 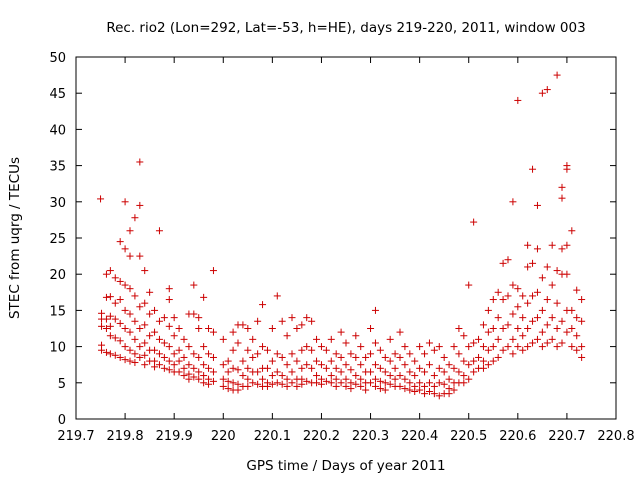 I want to click on x-tick-label: 220.6, so click(x=517, y=436).